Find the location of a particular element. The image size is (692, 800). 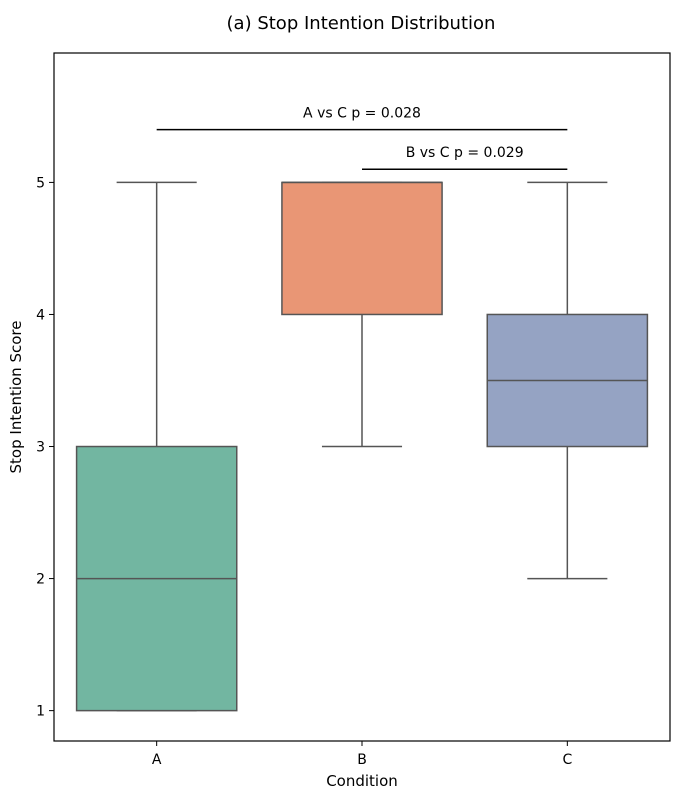

y-axis-label: Stop Intention Score is located at coordinates (16, 397).